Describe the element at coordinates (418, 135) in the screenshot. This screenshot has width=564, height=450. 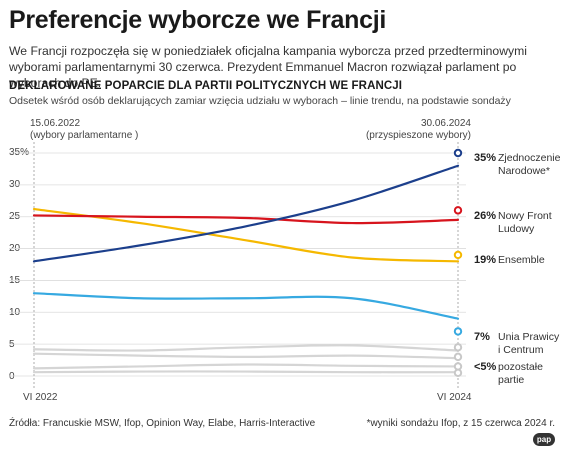
I see `end-label: (przyspieszone wybory)` at that location.